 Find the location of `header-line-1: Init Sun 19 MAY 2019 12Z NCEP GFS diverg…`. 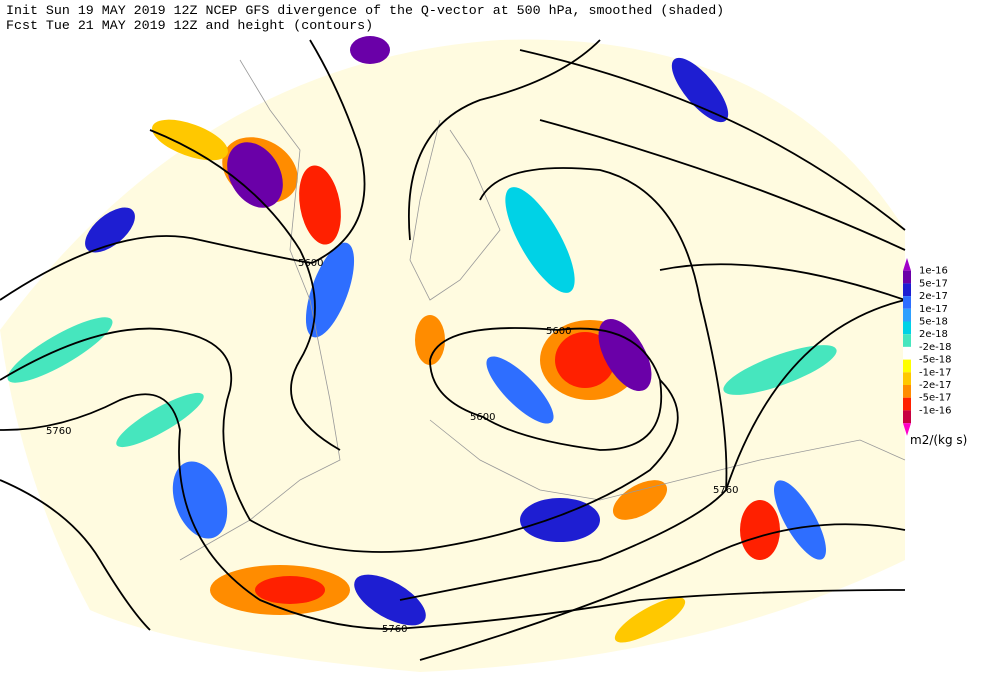

header-line-1: Init Sun 19 MAY 2019 12Z NCEP GFS diverg… is located at coordinates (365, 10).